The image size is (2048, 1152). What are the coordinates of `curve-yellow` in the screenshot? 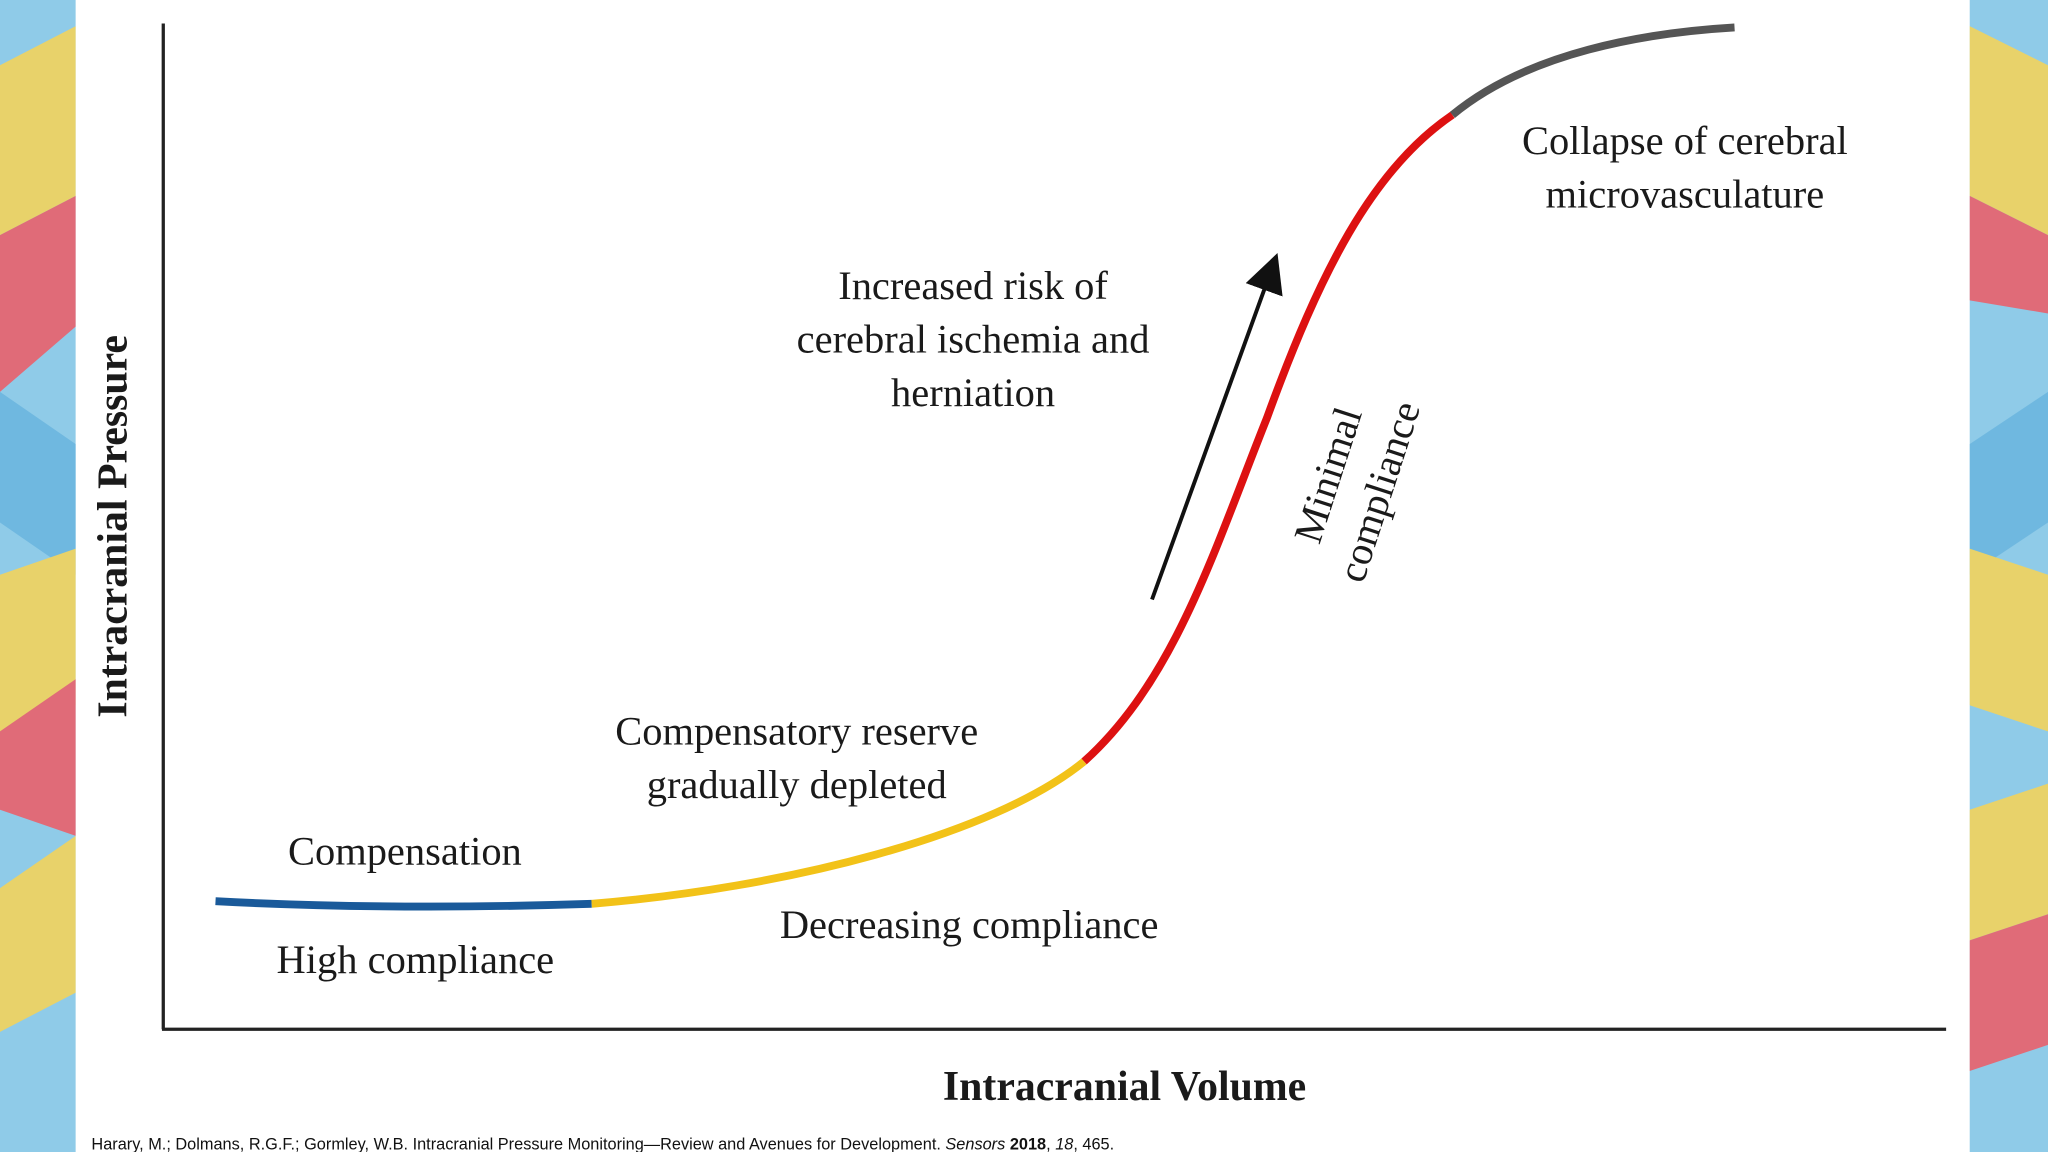 It's located at (839, 833).